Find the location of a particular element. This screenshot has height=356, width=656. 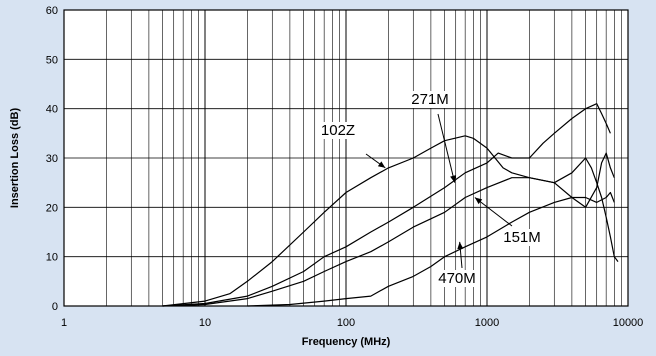

y-tick-label: 10 is located at coordinates (52, 258).